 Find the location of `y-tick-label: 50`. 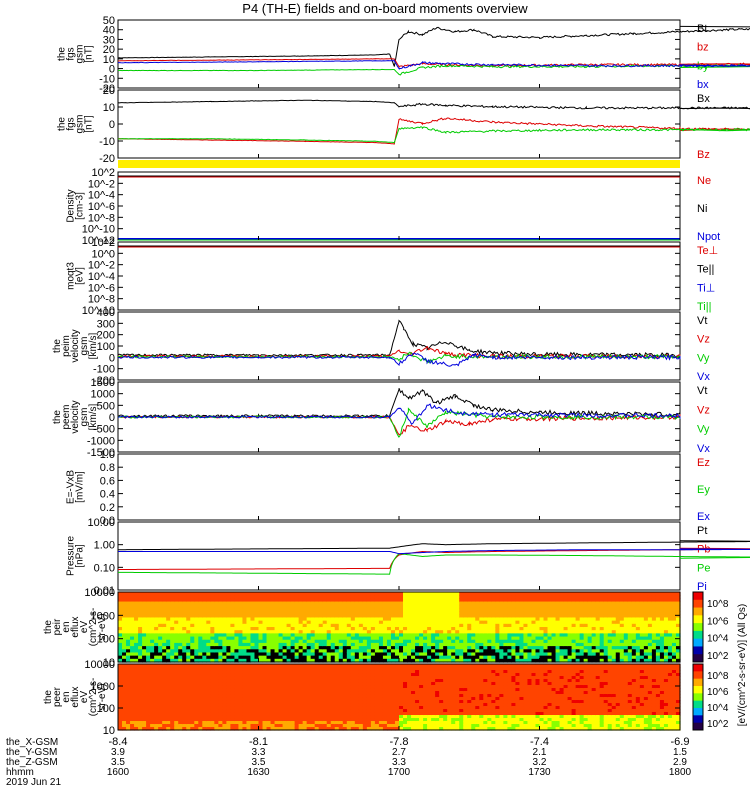

y-tick-label: 50 is located at coordinates (109, 21).